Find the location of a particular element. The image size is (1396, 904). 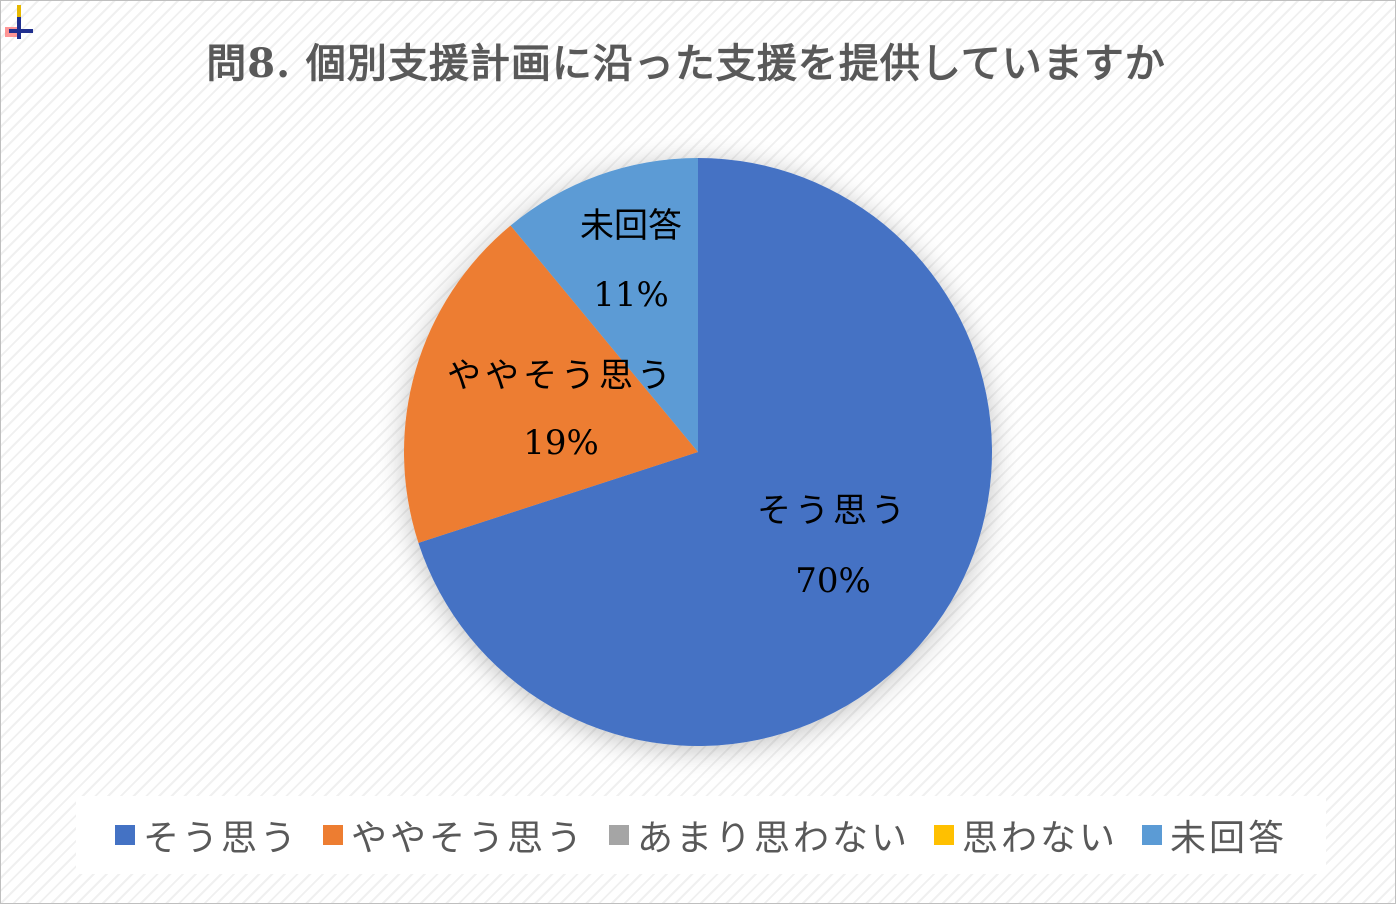

legend-label: 思わない is located at coordinates (1040, 838).